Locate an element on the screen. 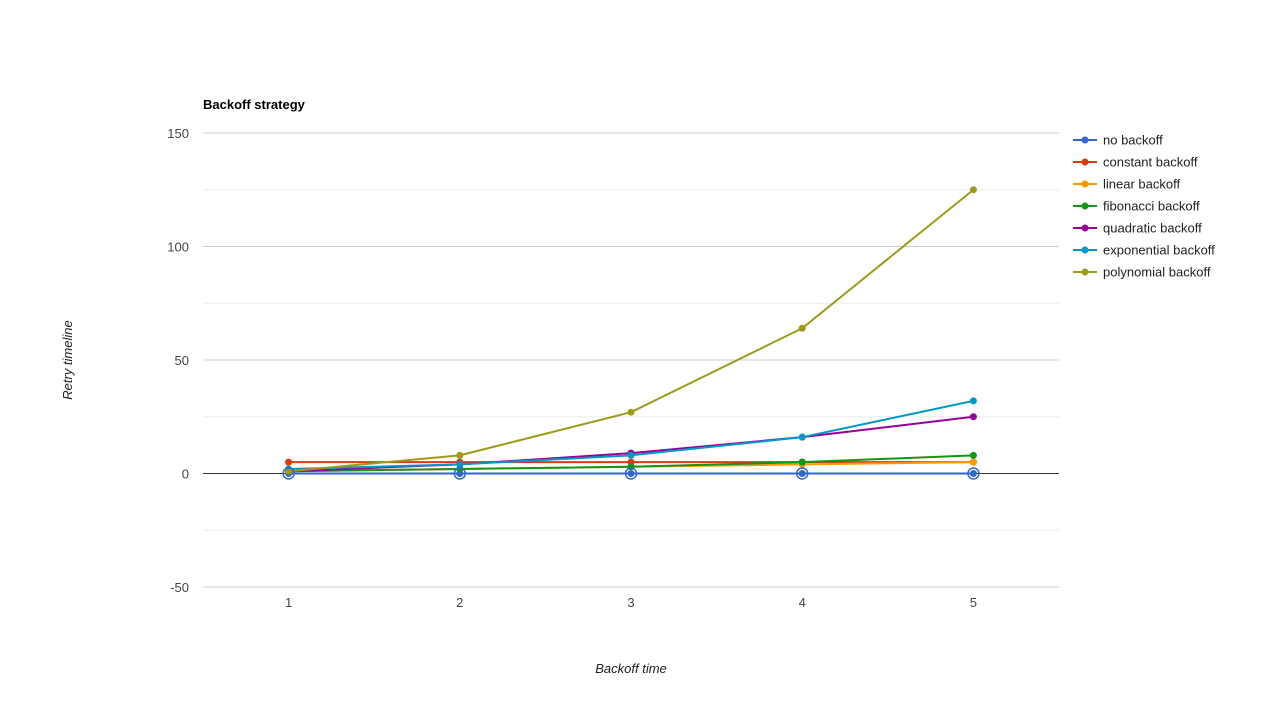 This screenshot has height=708, width=1280. y-tick-label: 0 is located at coordinates (185, 474).